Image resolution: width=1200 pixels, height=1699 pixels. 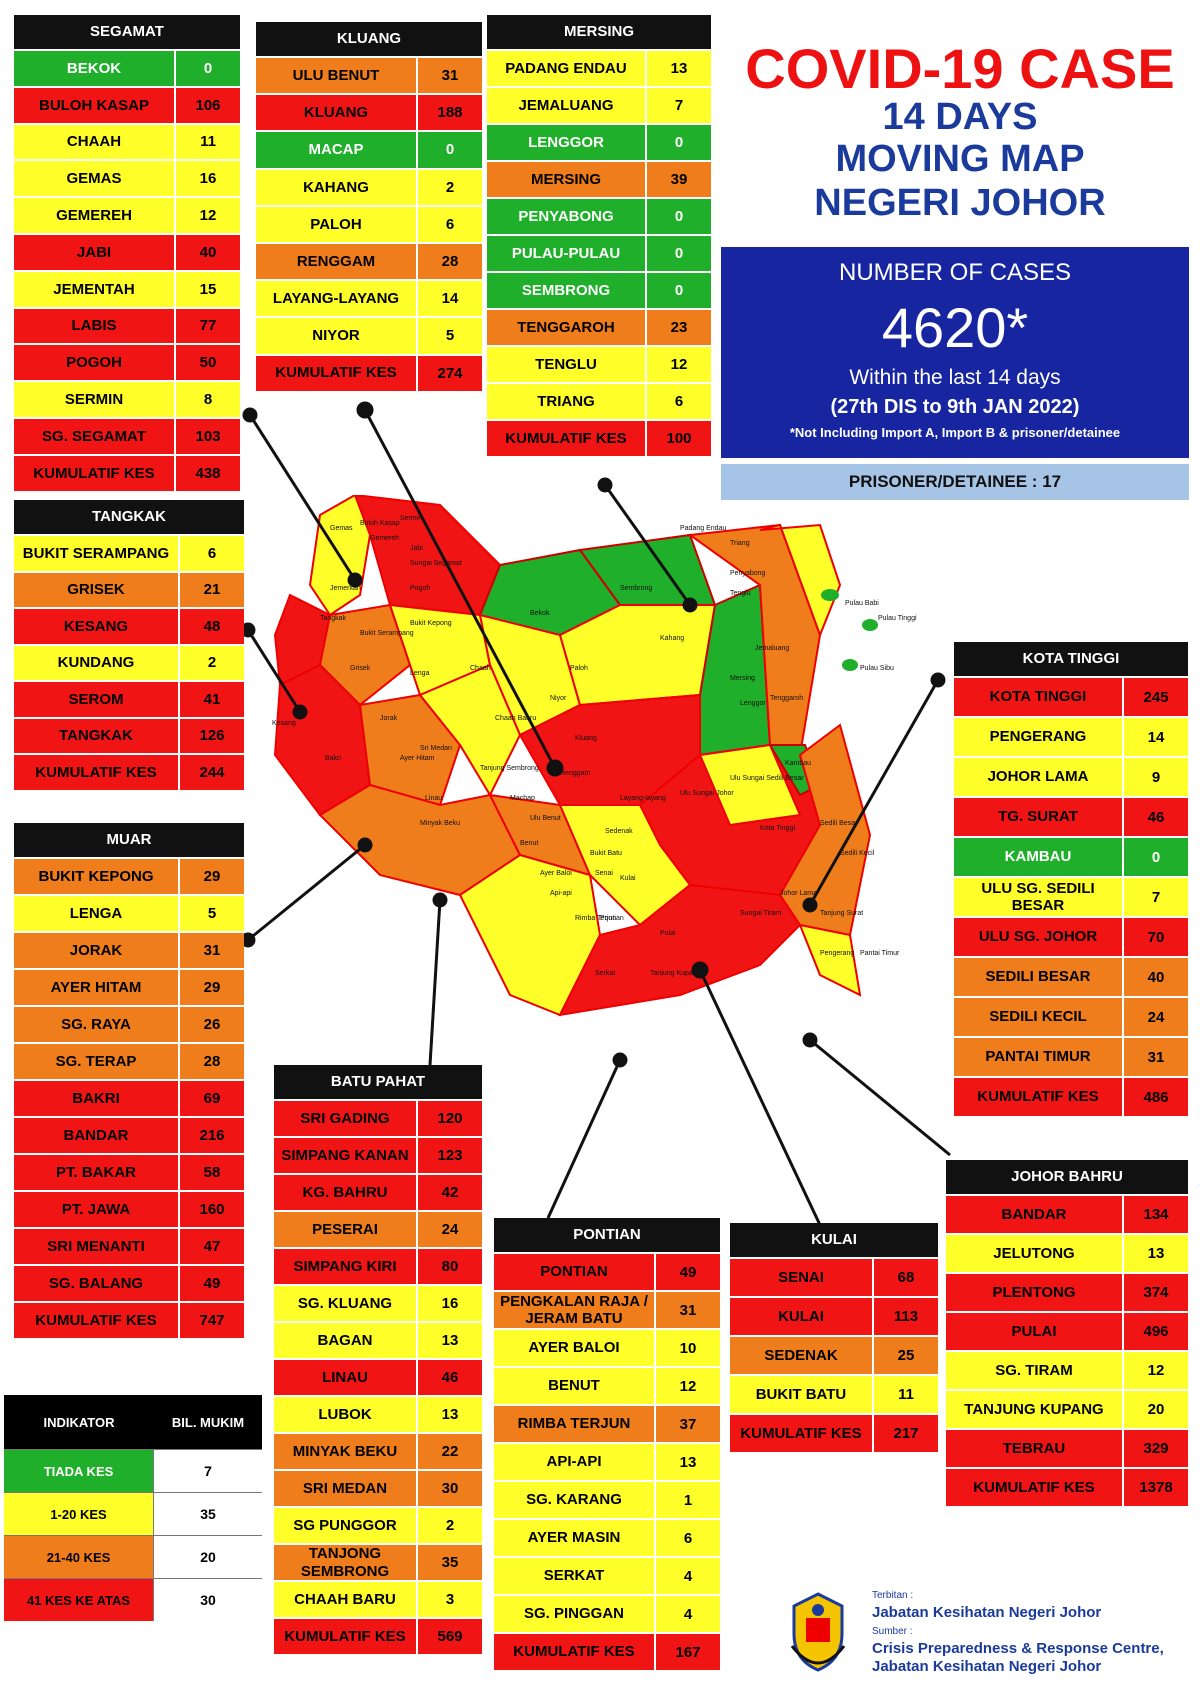 I want to click on table-row: BAKRI 69, so click(x=129, y=1097).